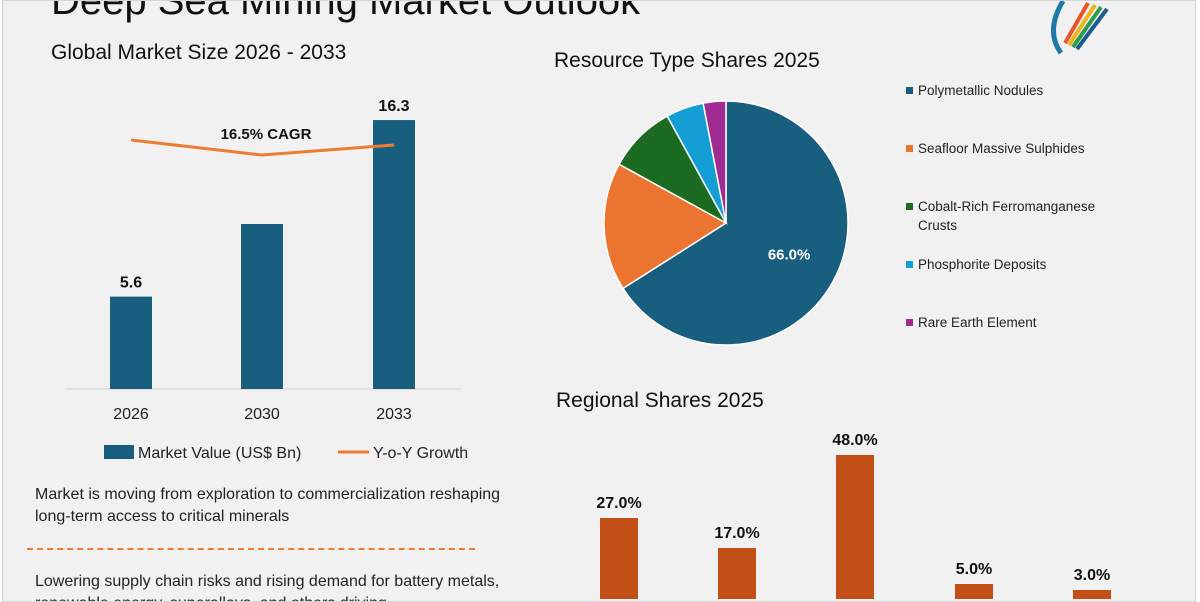 This screenshot has width=1200, height=602. Describe the element at coordinates (394, 255) in the screenshot. I see `bar-2033` at that location.